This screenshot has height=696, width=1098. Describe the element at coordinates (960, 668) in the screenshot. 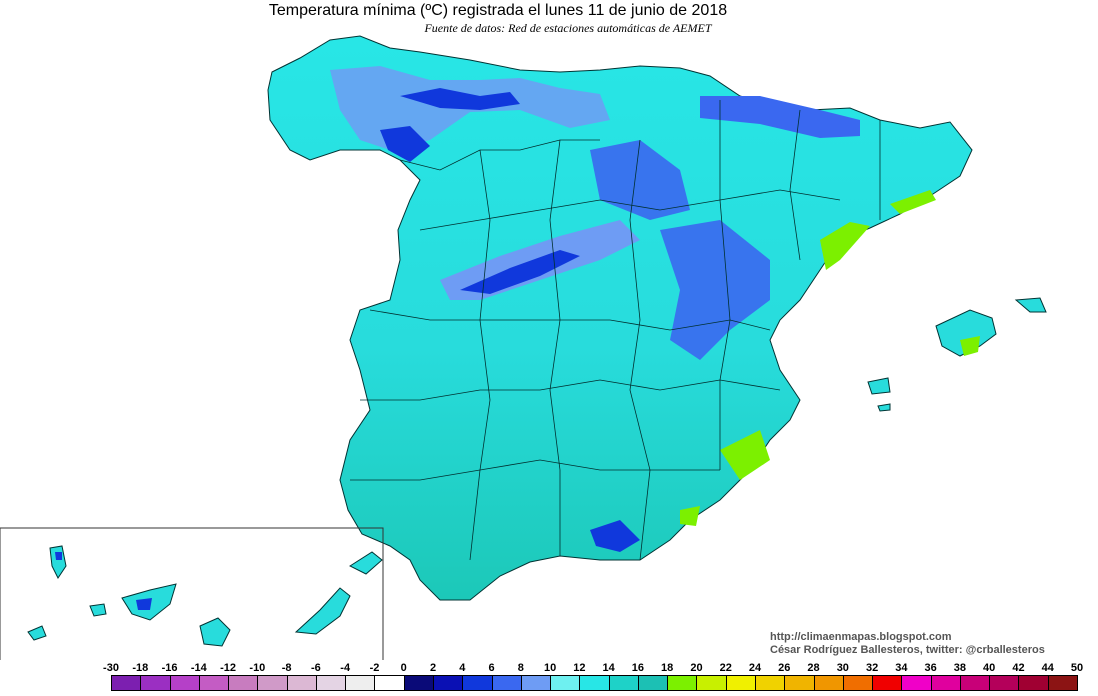

I see `legend-label: 38` at that location.